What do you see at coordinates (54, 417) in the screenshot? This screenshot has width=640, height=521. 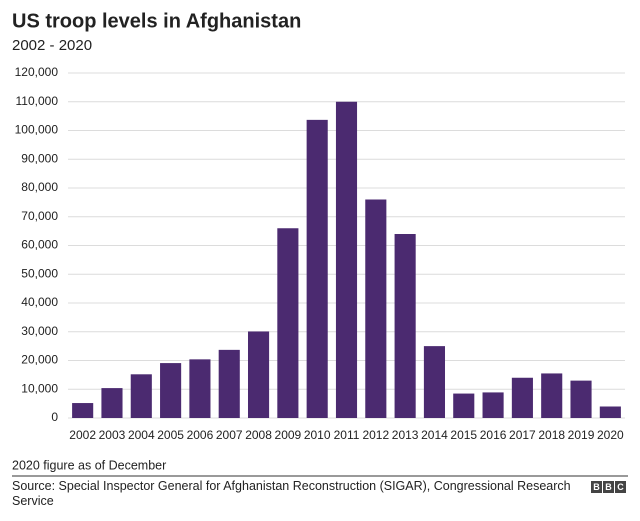 I see `y-tick-label: 0` at bounding box center [54, 417].